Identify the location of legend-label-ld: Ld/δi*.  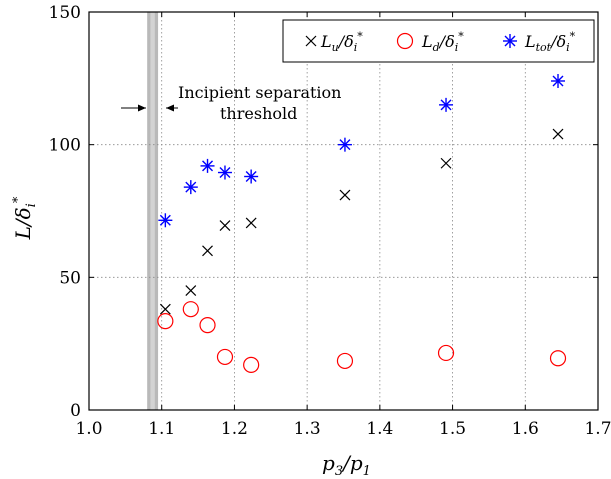
(442, 42).